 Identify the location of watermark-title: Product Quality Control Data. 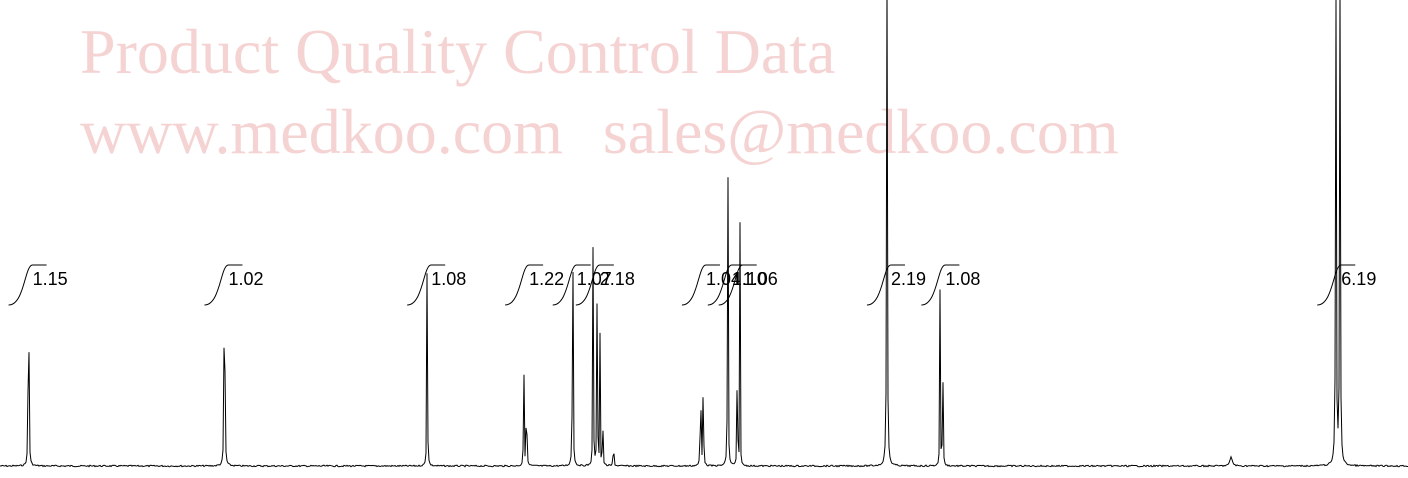
(458, 51).